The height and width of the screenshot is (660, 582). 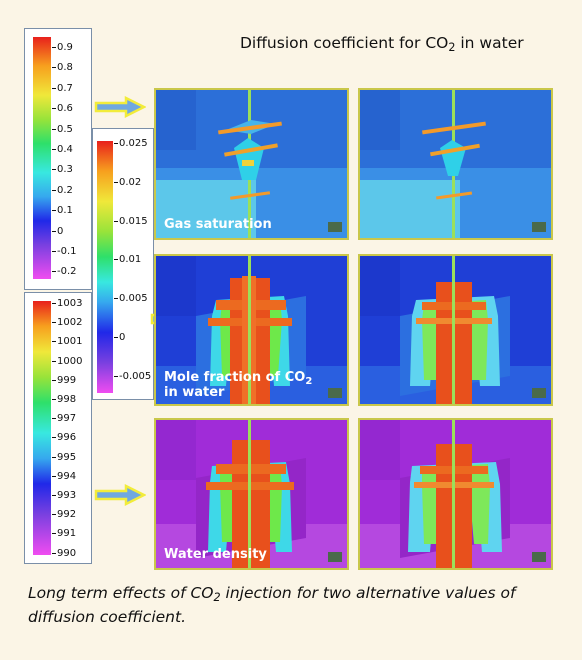 What do you see at coordinates (194, 392) in the screenshot?
I see `mole-fraction-label-line2: in water` at bounding box center [194, 392].